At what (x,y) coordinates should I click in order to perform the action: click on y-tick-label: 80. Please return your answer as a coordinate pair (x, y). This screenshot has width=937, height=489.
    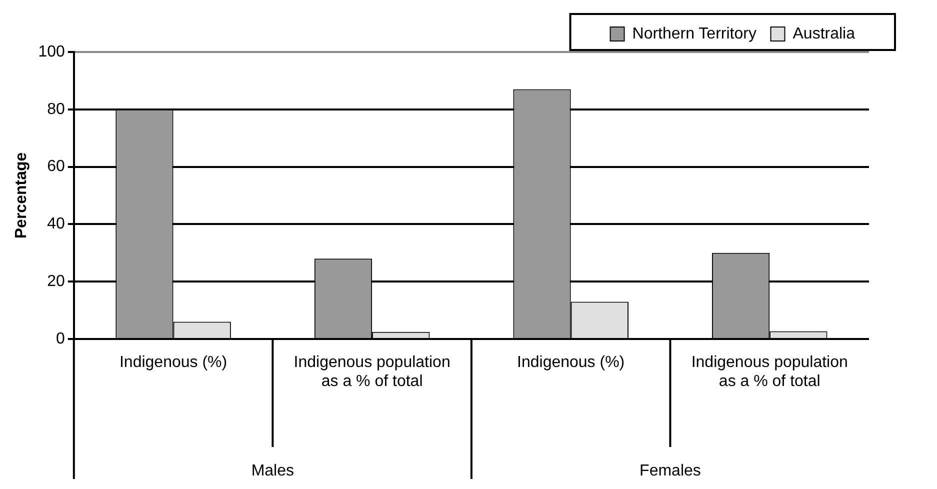
    Looking at the image, I should click on (56, 109).